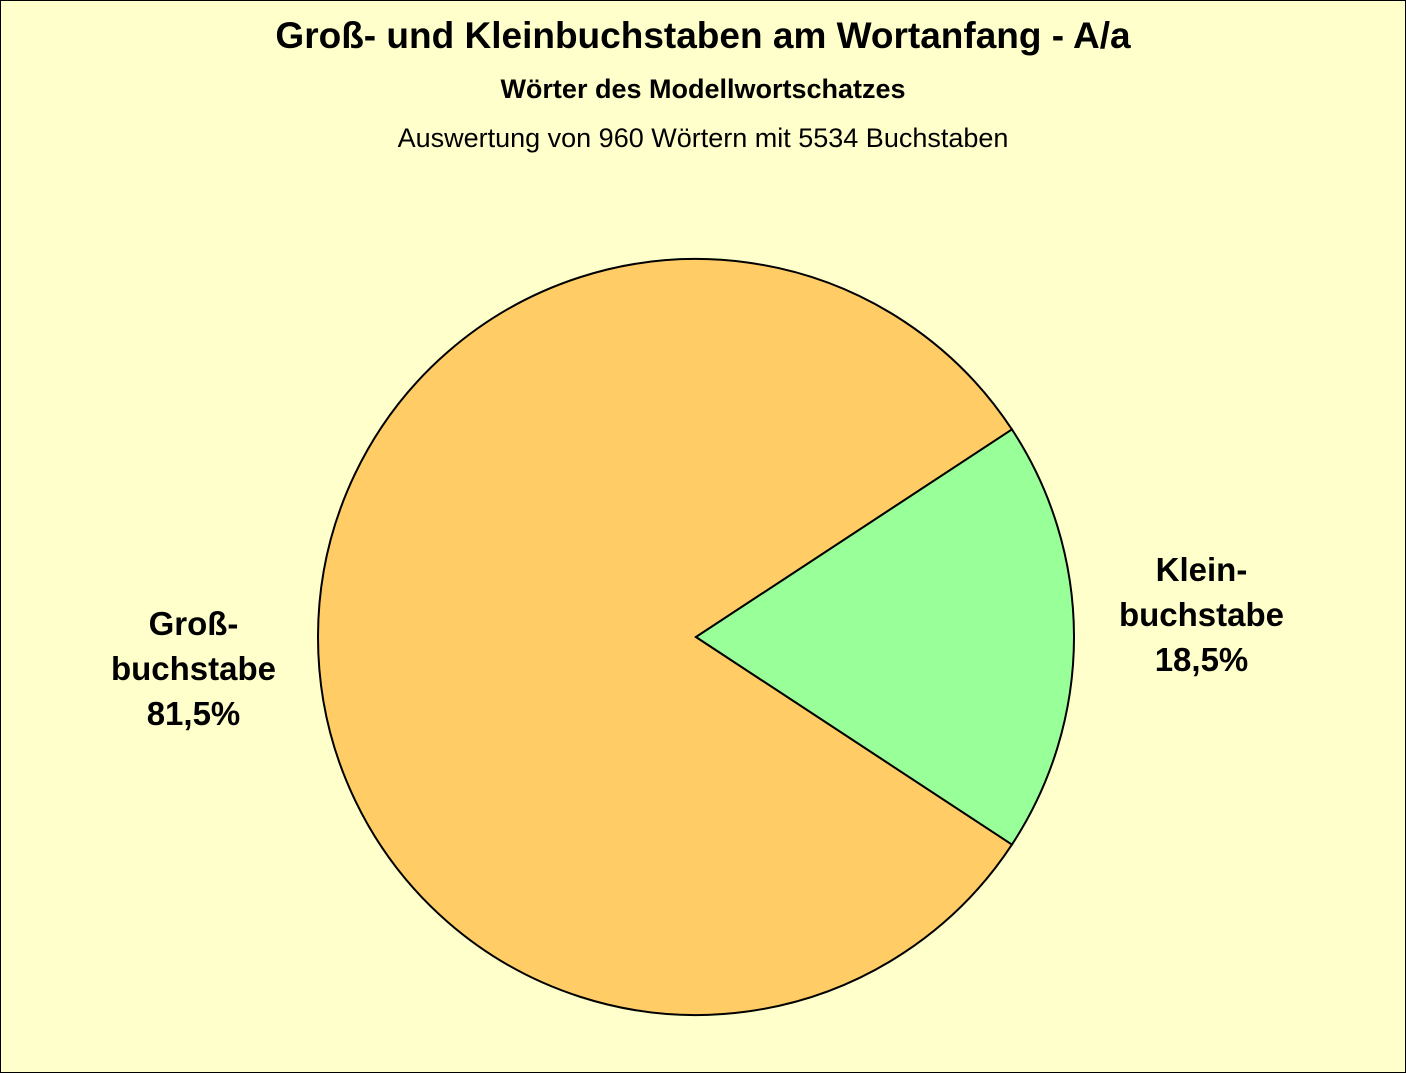 This screenshot has height=1073, width=1406. Describe the element at coordinates (193, 713) in the screenshot. I see `pie-label-gross-value: 81,5%` at that location.